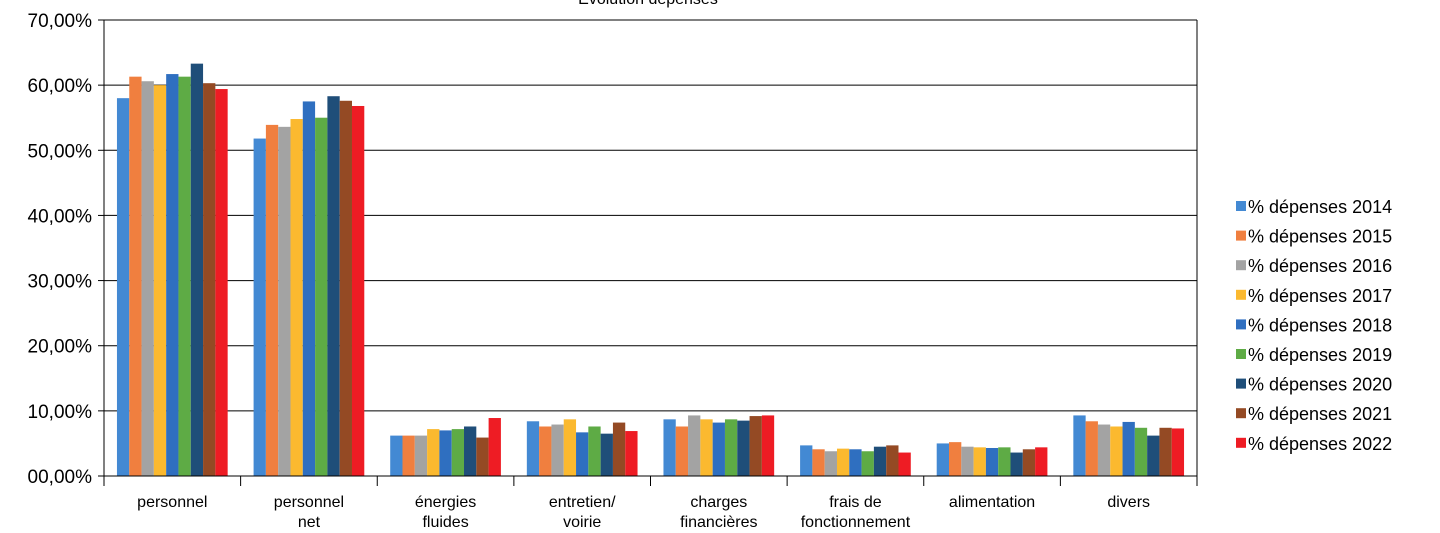  I want to click on legend-label: % dépenses 2014, so click(1320, 207).